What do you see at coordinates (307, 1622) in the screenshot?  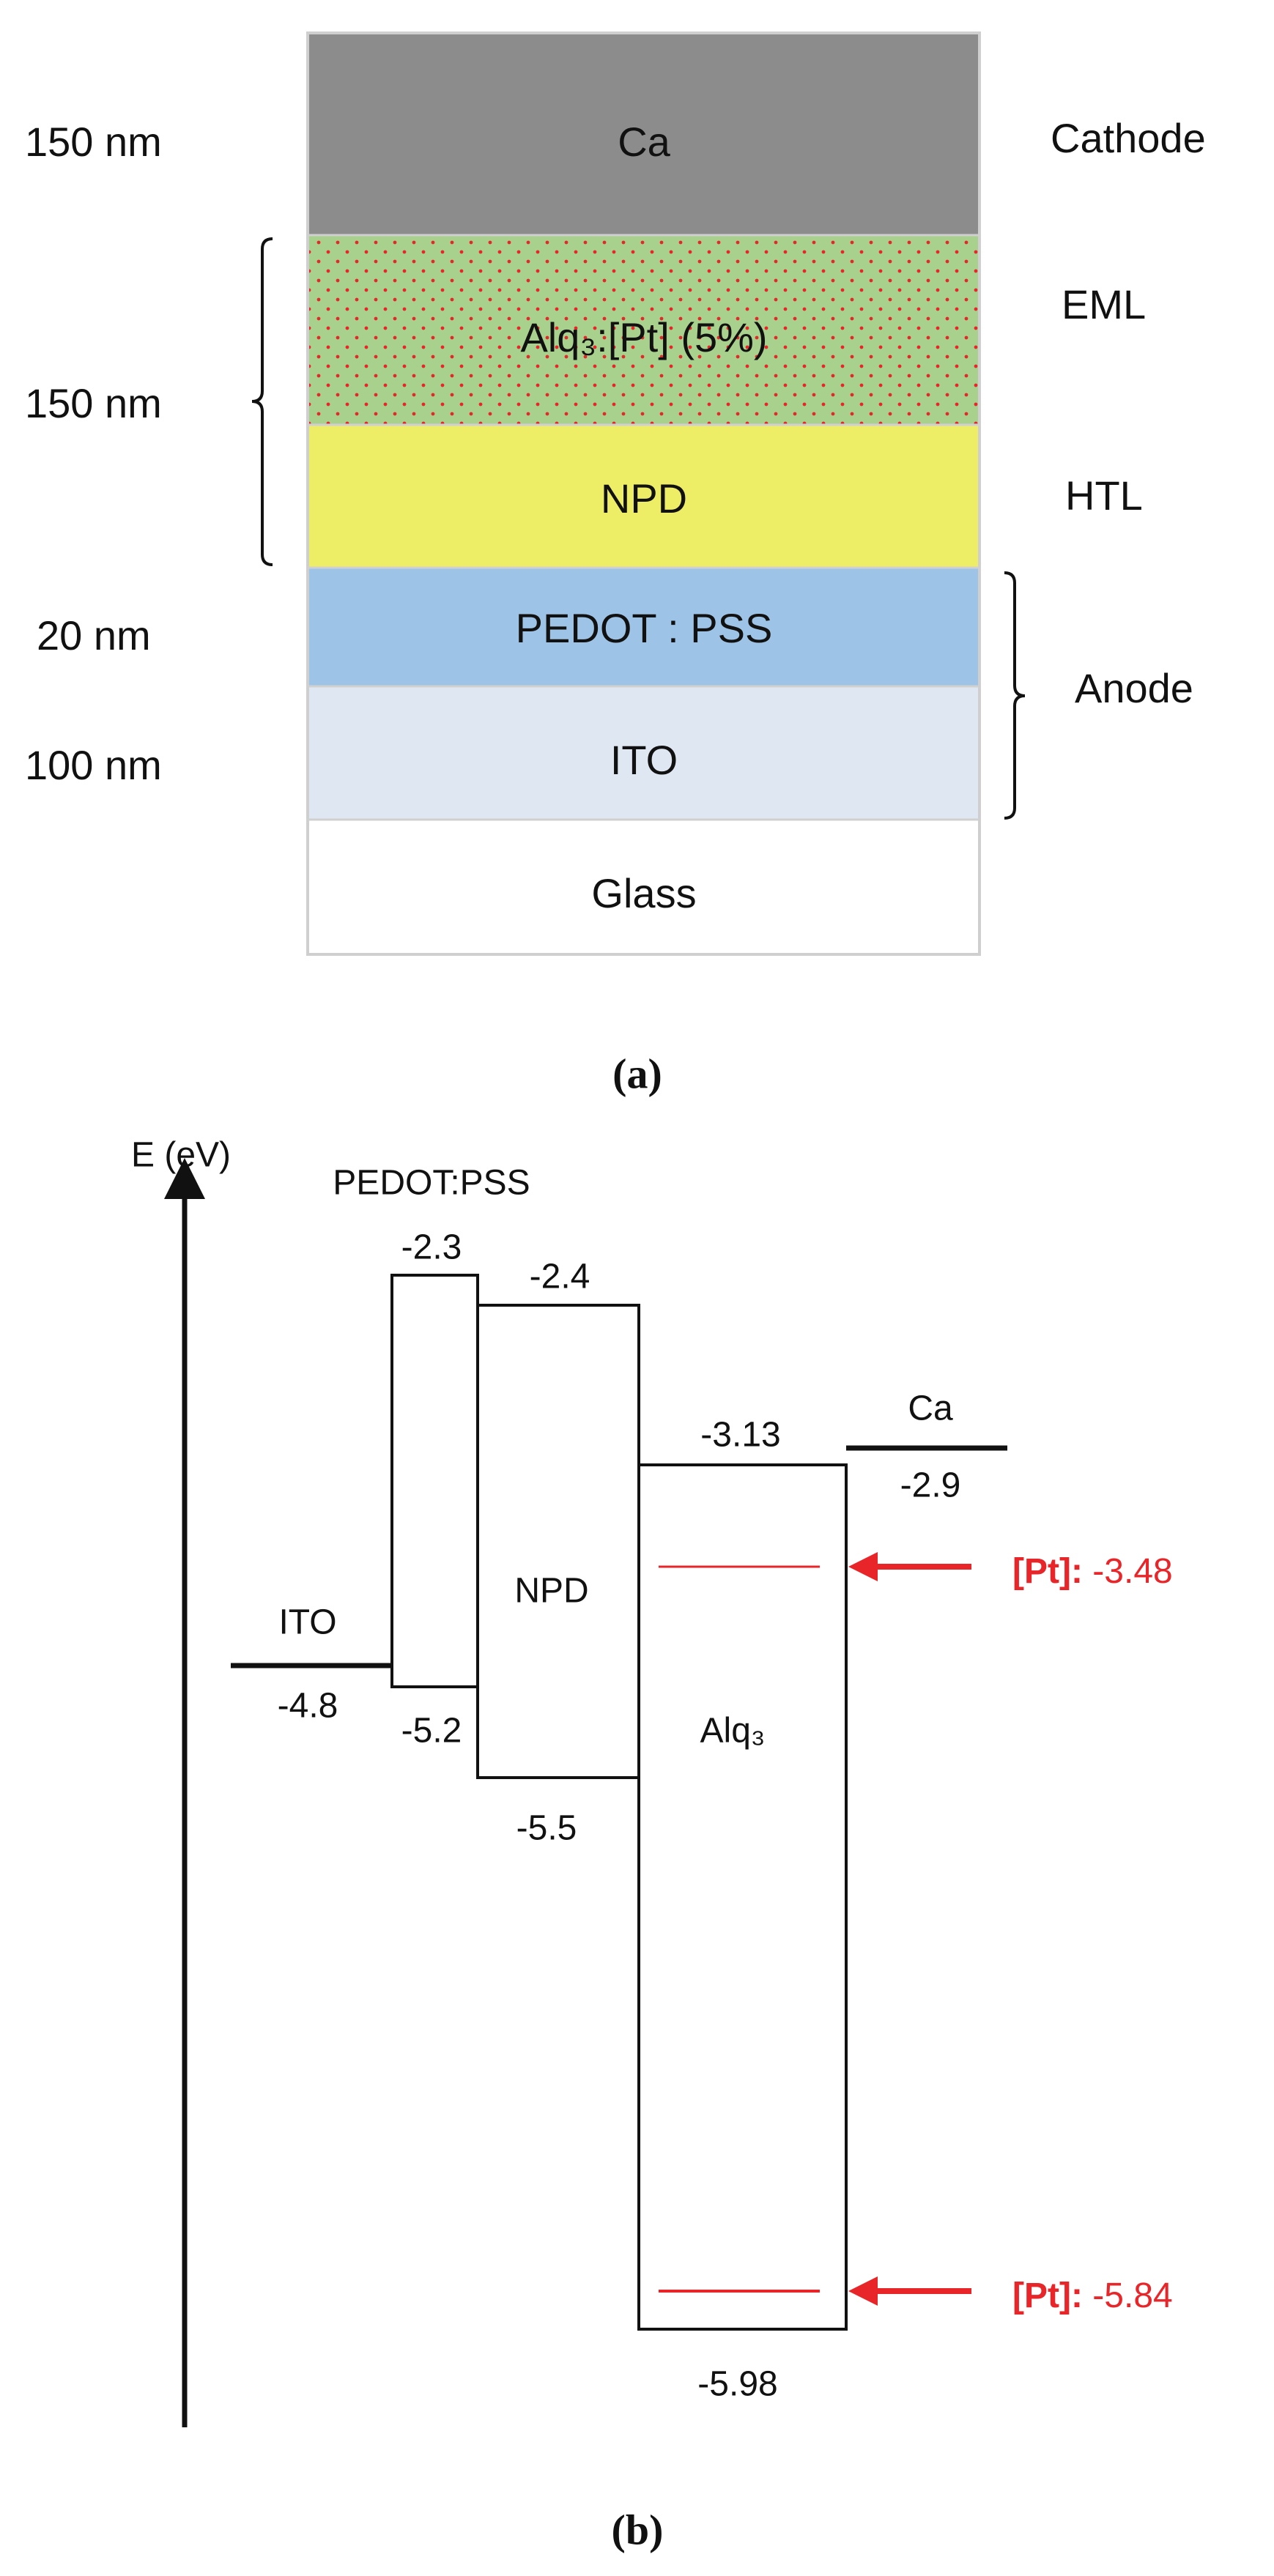 I see `material-label: ITO` at bounding box center [307, 1622].